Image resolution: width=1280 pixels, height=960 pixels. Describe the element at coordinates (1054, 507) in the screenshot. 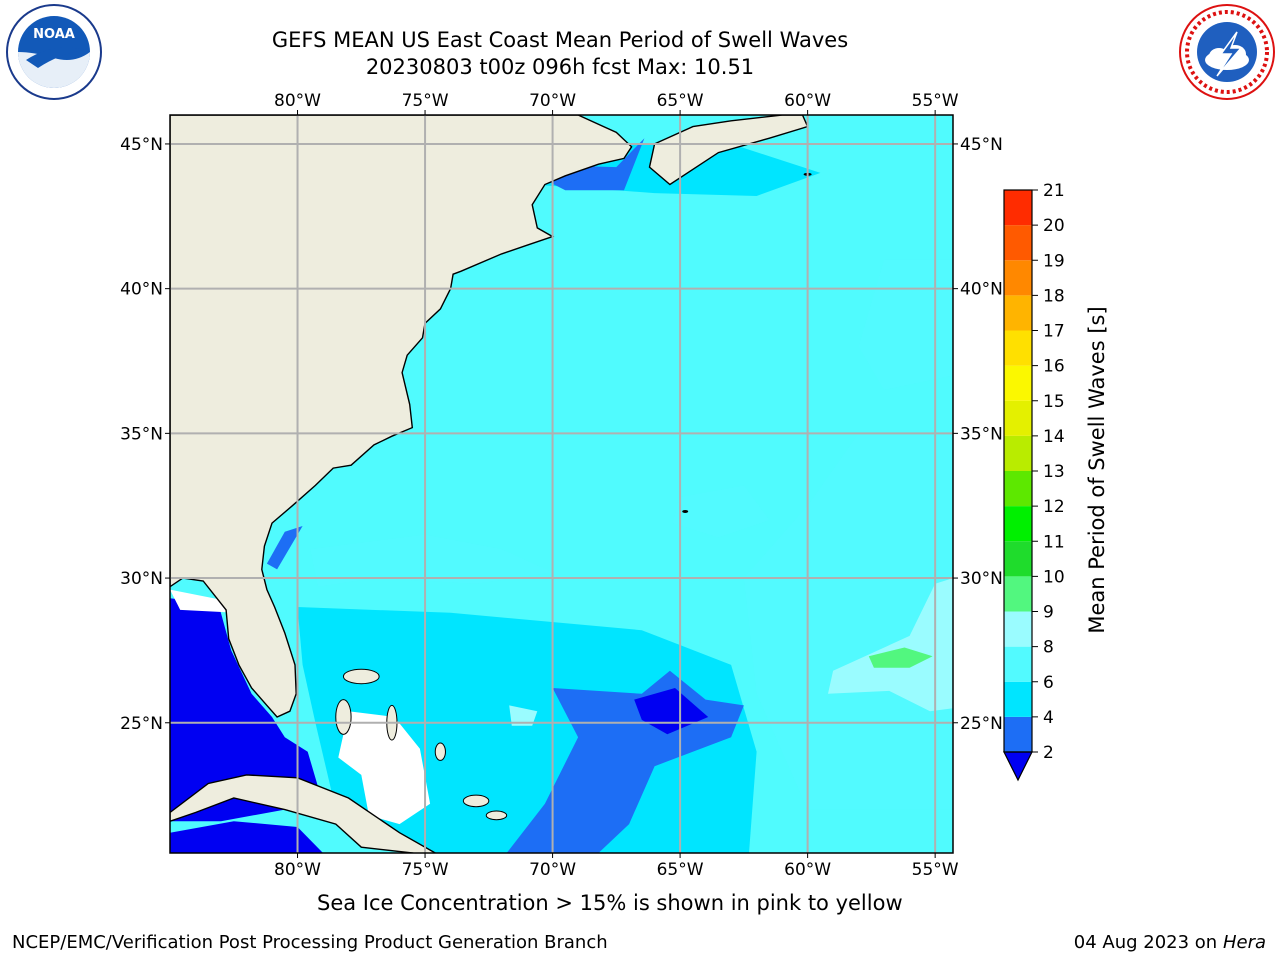

I see `colorbar-tick-label: 12` at that location.